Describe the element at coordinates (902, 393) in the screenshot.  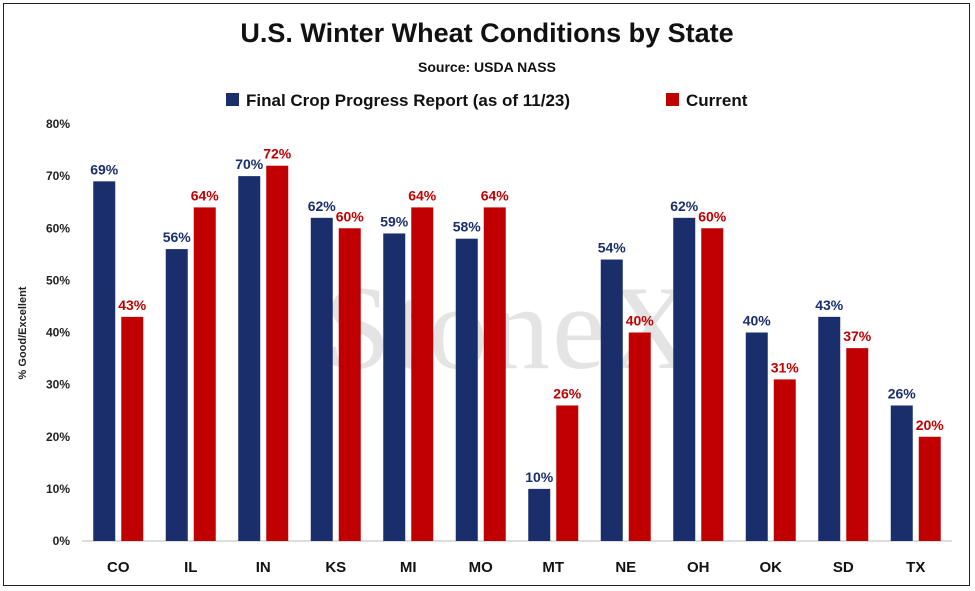
I see `data-label-final-tx: 26%` at that location.